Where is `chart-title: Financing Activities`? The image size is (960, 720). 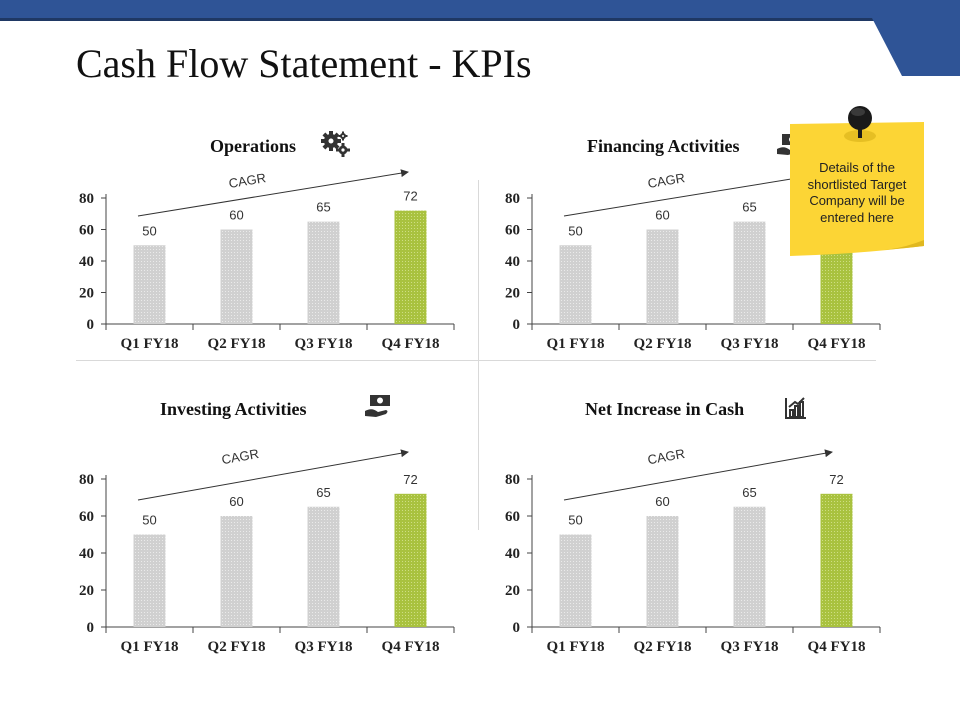
chart-title: Financing Activities is located at coordinates (663, 146).